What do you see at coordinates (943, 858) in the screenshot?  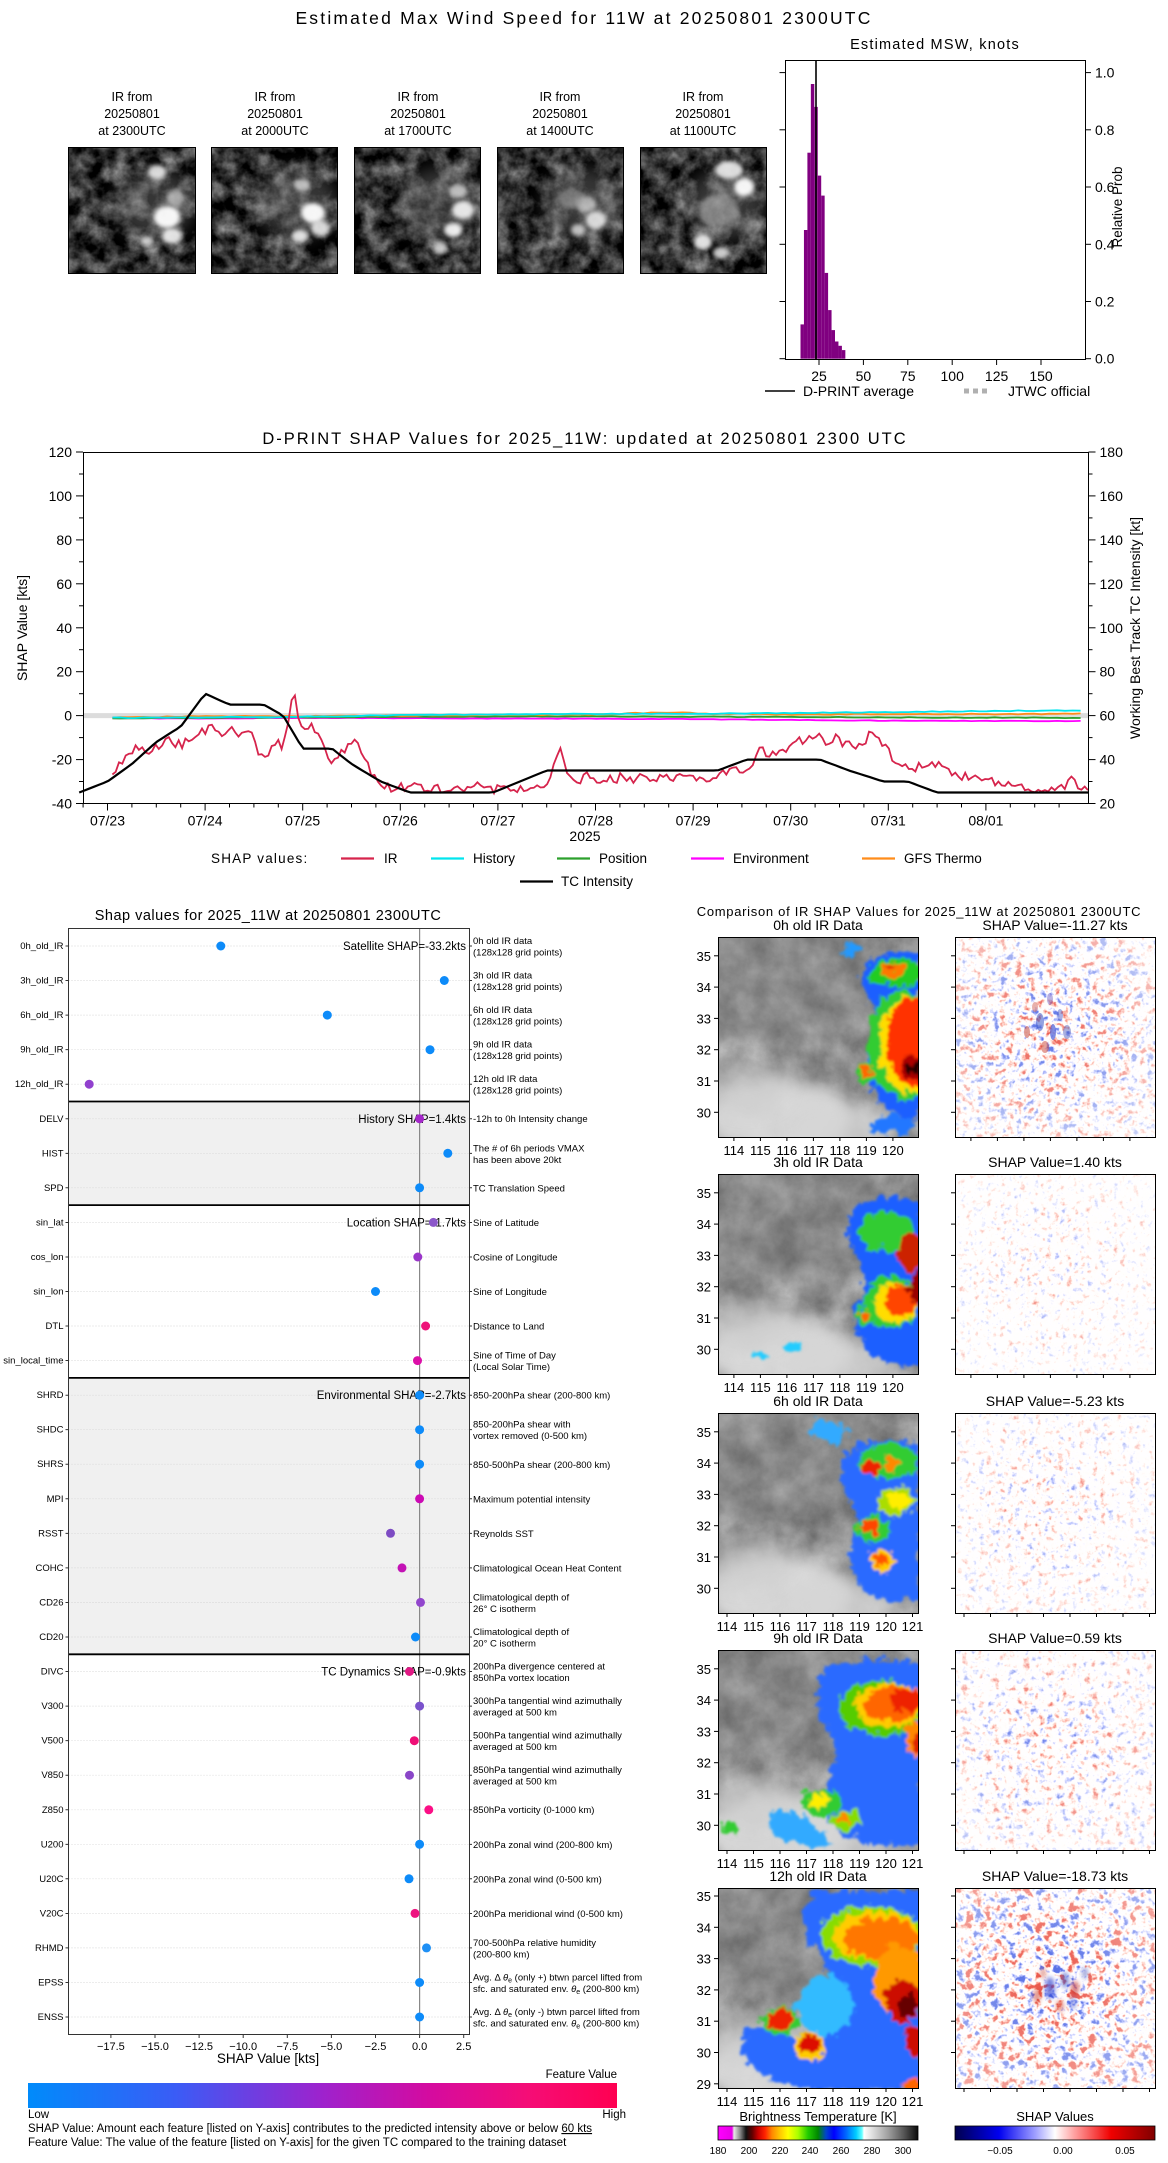 I see `svg-text: GFS Thermo` at bounding box center [943, 858].